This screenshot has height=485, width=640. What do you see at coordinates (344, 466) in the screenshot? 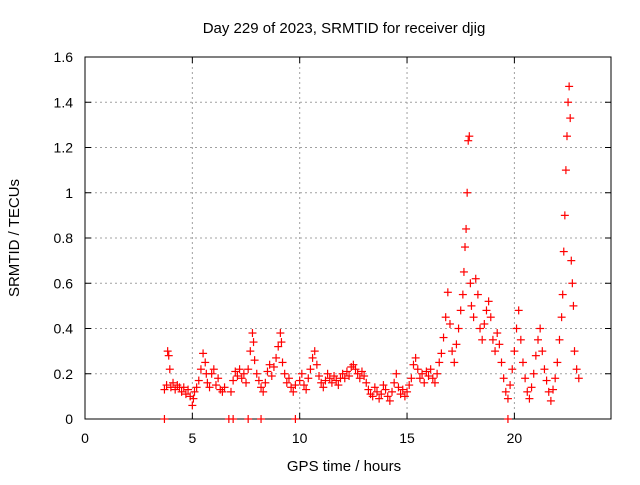
I see `x-axis-label: GPS time / hours` at bounding box center [344, 466].